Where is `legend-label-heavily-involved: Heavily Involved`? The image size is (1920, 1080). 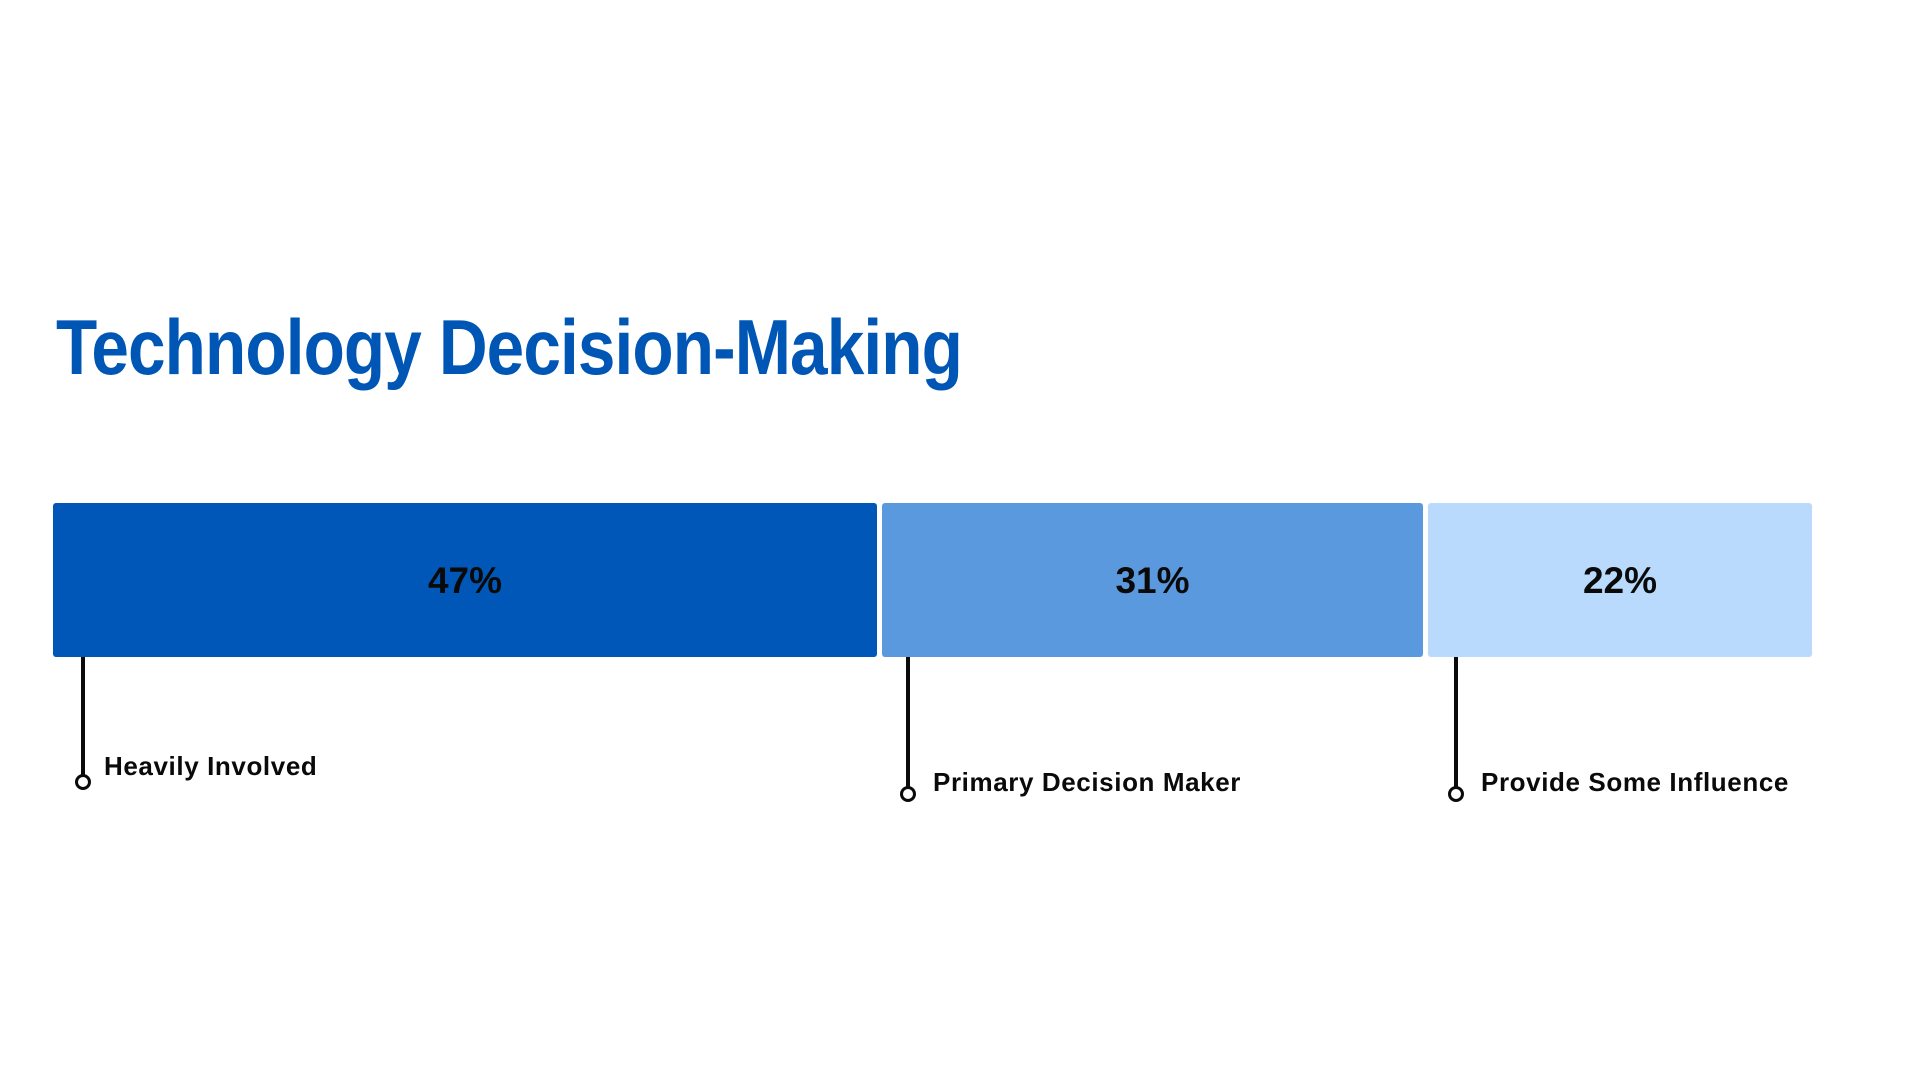
legend-label-heavily-involved: Heavily Involved is located at coordinates (211, 766).